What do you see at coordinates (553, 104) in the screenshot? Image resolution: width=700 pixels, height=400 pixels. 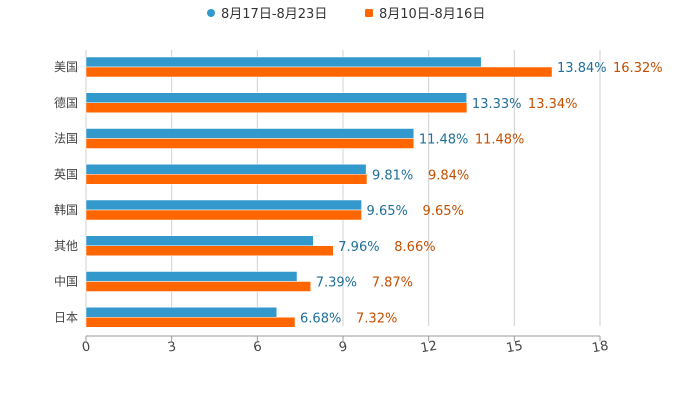 I see `data-label: 13.34%` at bounding box center [553, 104].